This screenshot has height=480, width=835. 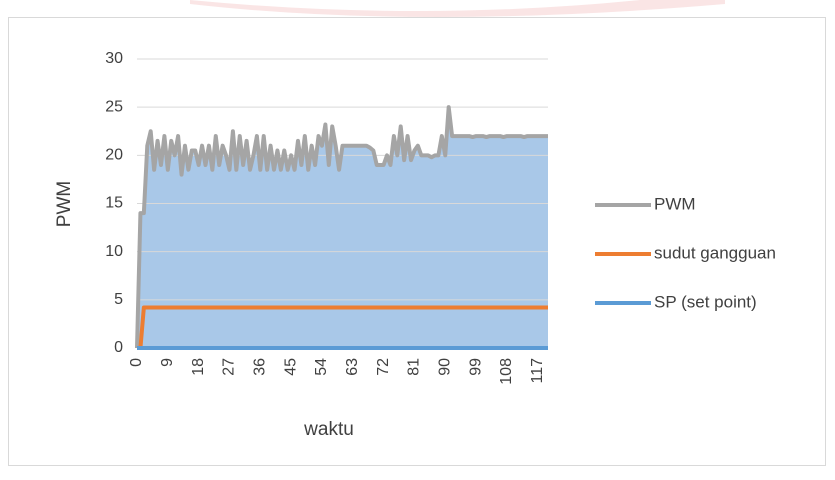 What do you see at coordinates (328, 429) in the screenshot?
I see `x-axis-title: waktu` at bounding box center [328, 429].